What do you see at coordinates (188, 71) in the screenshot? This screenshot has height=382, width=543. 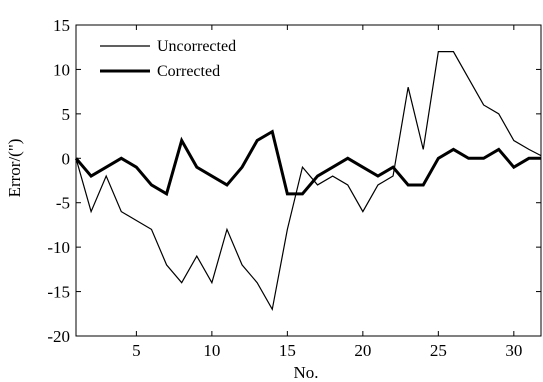 I see `legend-label-corrected: Corrected` at bounding box center [188, 71].